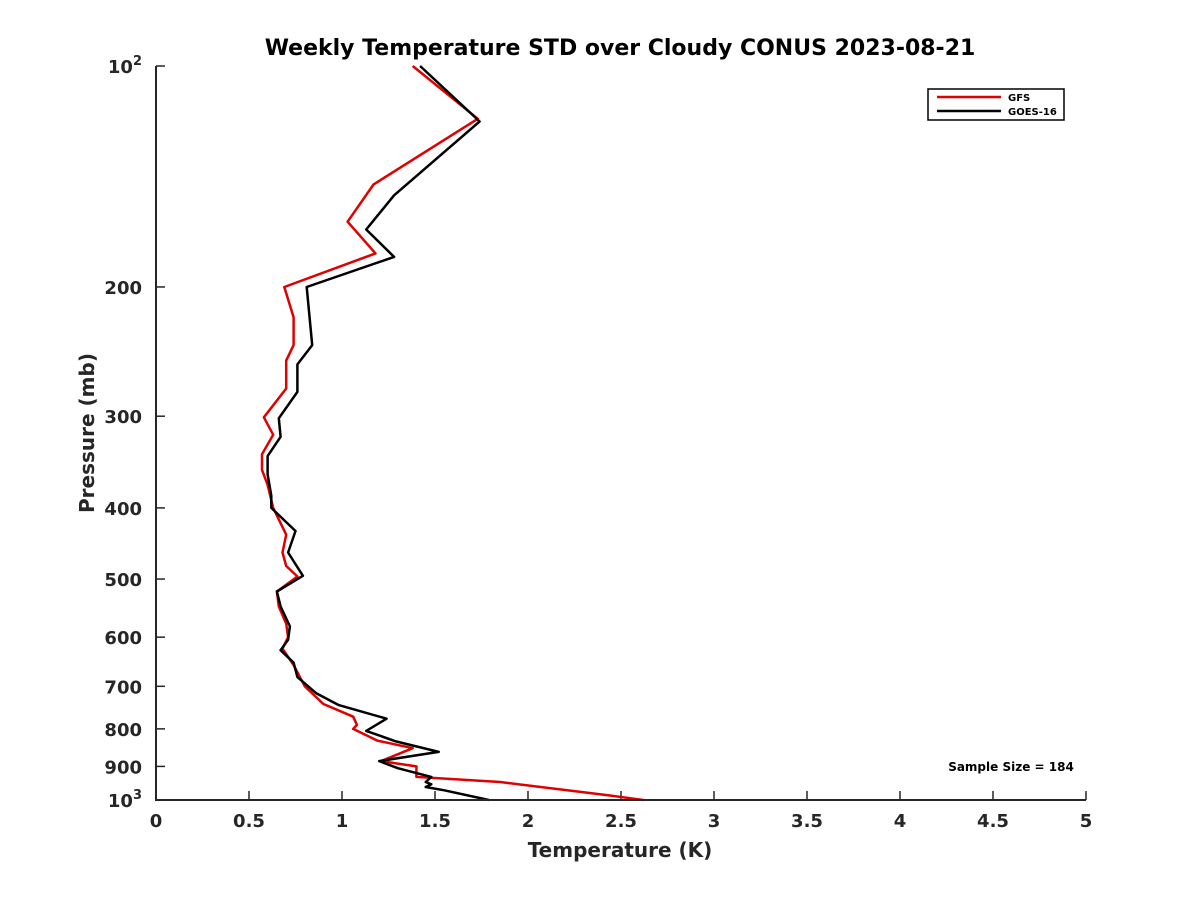 The image size is (1200, 900). What do you see at coordinates (123, 638) in the screenshot?
I see `y-tick-label: 600` at bounding box center [123, 638].